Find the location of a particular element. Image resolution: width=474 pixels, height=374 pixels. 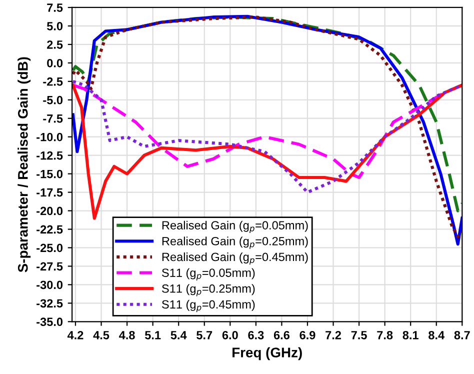

y-tick-label: -27.5 is located at coordinates (49, 266).